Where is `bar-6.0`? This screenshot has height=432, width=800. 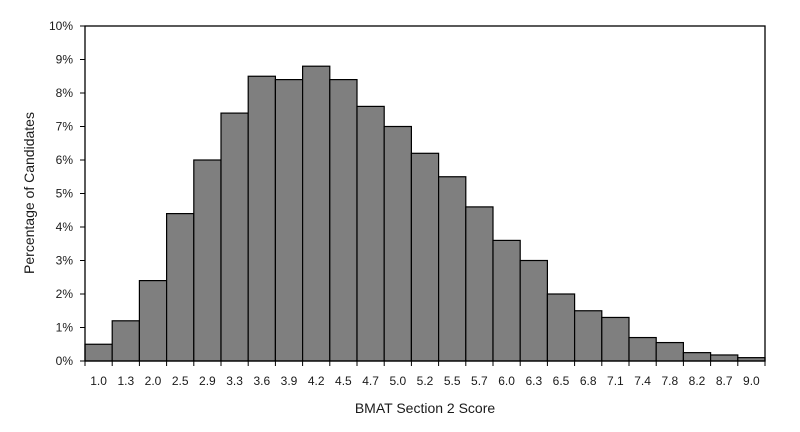
bar-6.0 is located at coordinates (506, 300).